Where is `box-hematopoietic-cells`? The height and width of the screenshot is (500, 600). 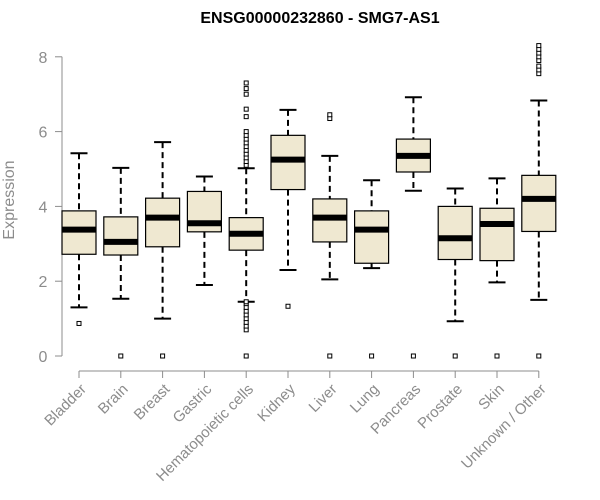
box-hematopoietic-cells is located at coordinates (246, 219).